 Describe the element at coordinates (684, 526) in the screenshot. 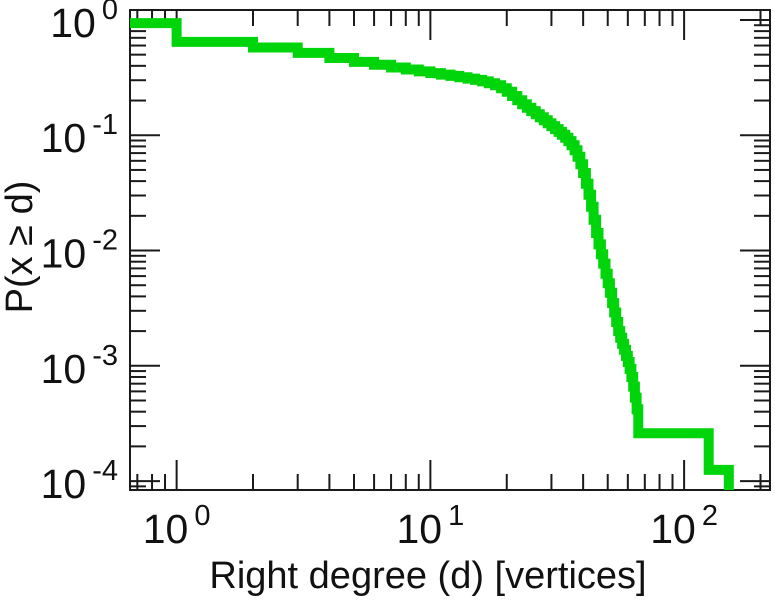

I see `x-tick-label: 10 2` at that location.